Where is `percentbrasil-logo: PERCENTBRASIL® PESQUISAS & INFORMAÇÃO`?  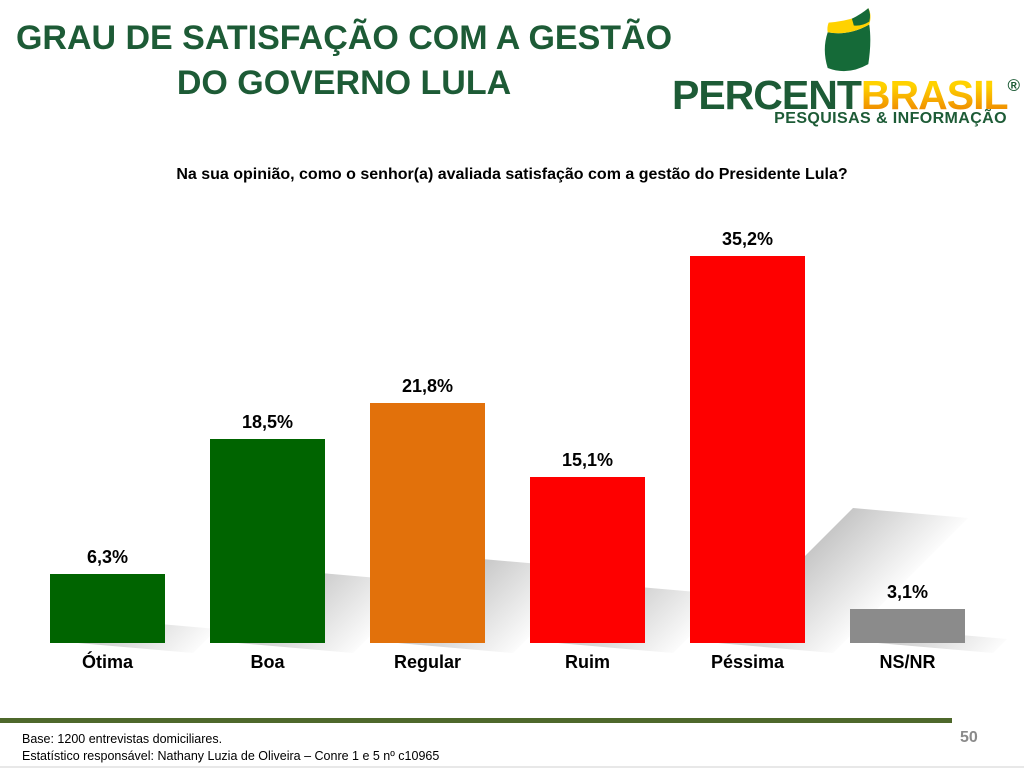
percentbrasil-logo: PERCENTBRASIL® PESQUISAS & INFORMAÇÃO is located at coordinates (846, 69).